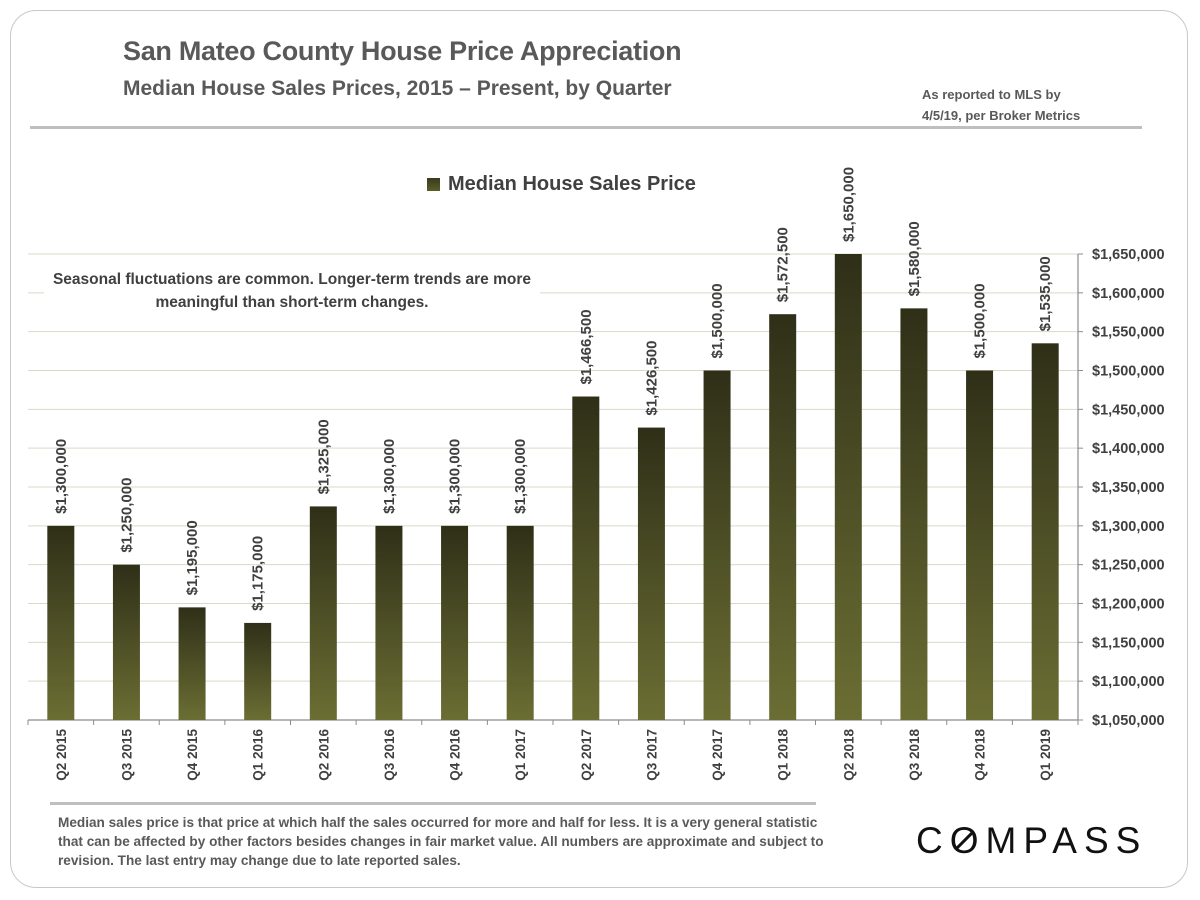 This screenshot has height=900, width=1200. What do you see at coordinates (61, 755) in the screenshot?
I see `x-tick-label: Q2 2015` at bounding box center [61, 755].